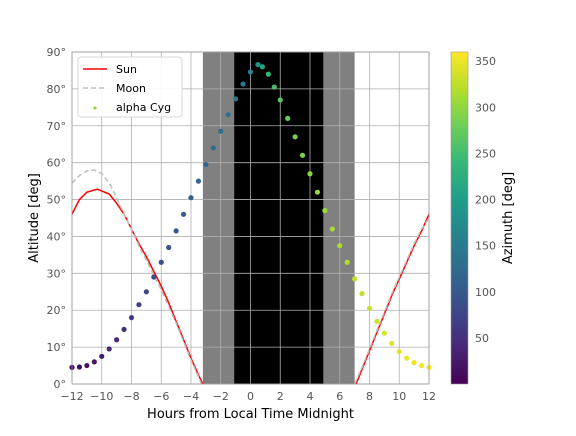 This screenshot has width=576, height=436. I want to click on legend-marker-alpha-cyg, so click(95, 108).